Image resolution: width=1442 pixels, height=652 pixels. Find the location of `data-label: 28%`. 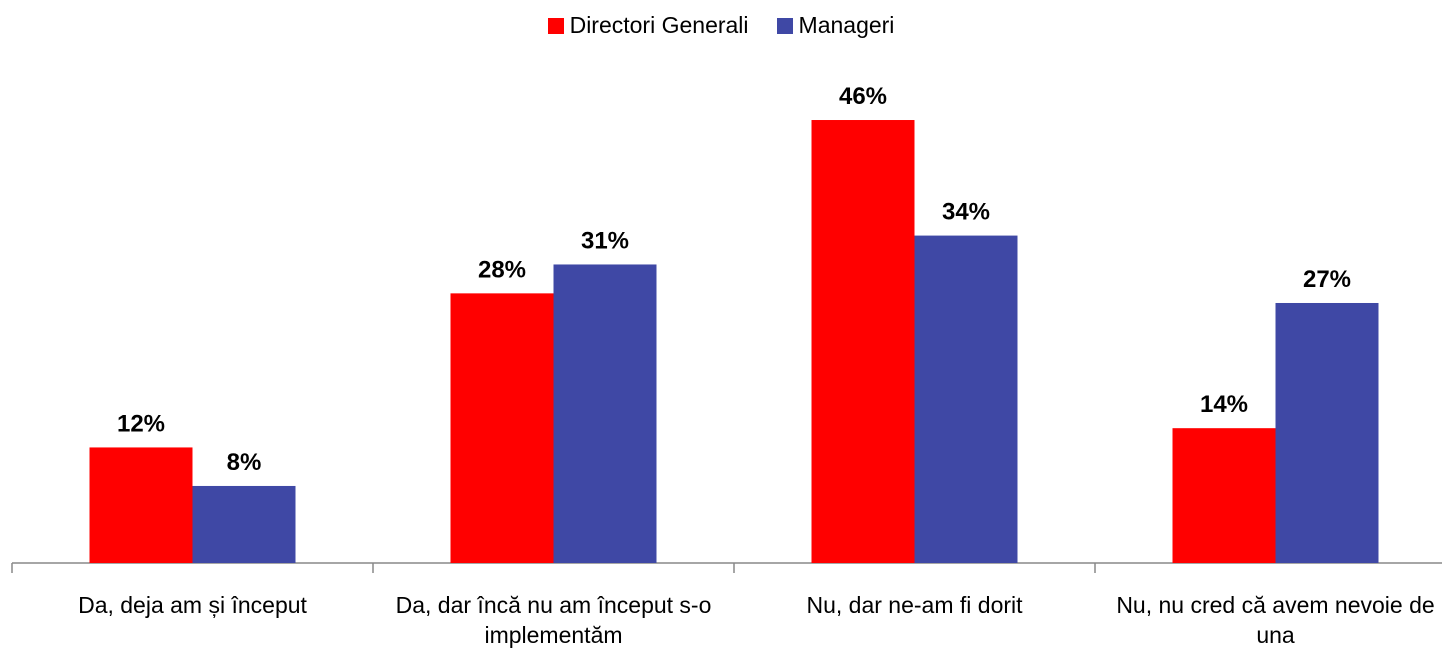

data-label: 28% is located at coordinates (502, 269).